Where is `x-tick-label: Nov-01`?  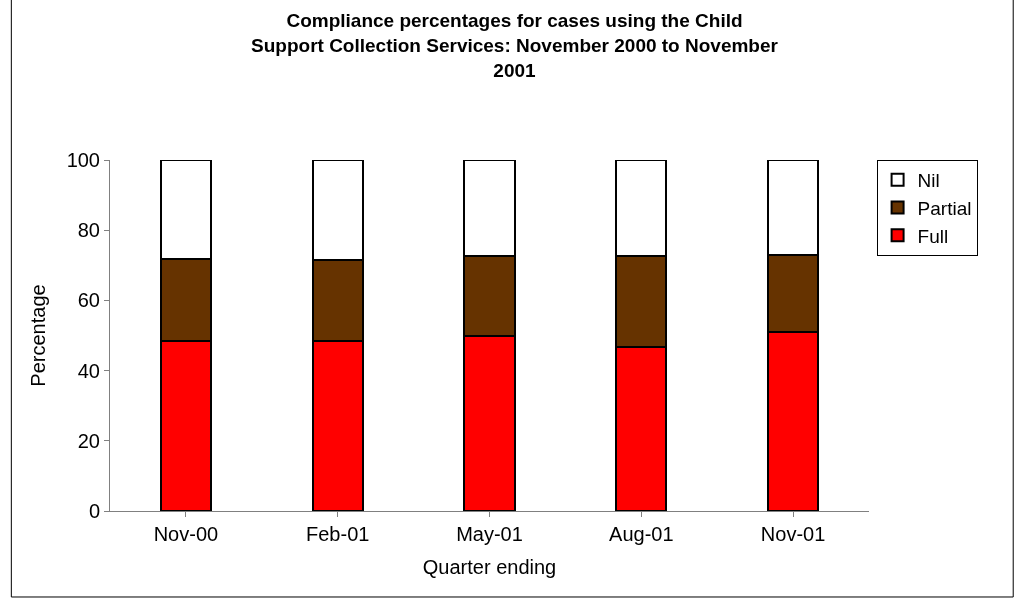 x-tick-label: Nov-01 is located at coordinates (793, 534).